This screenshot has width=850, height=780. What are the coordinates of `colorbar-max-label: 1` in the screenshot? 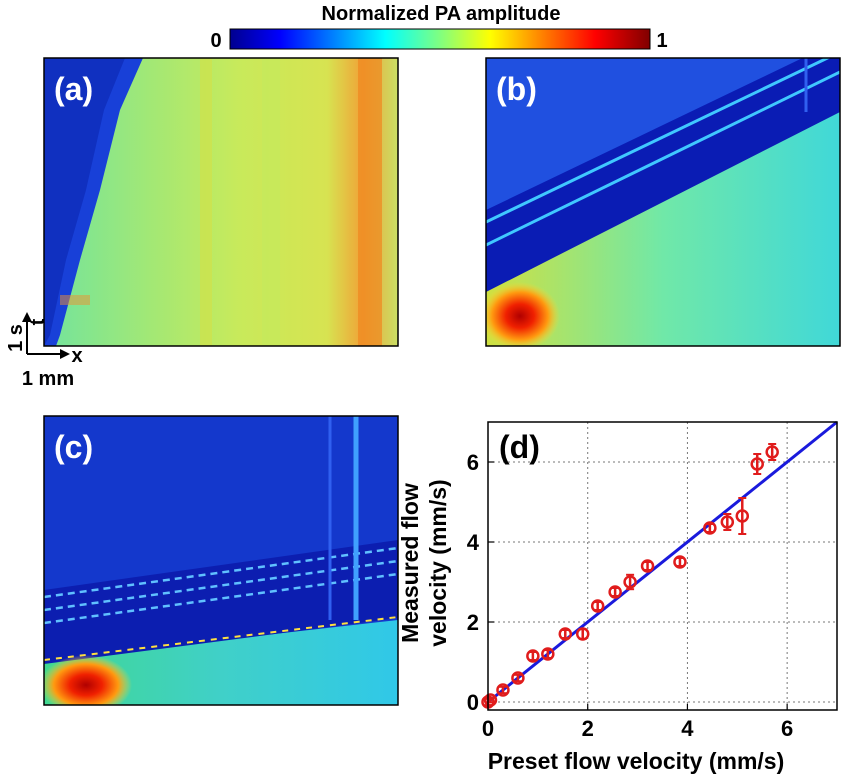 It's located at (661, 41).